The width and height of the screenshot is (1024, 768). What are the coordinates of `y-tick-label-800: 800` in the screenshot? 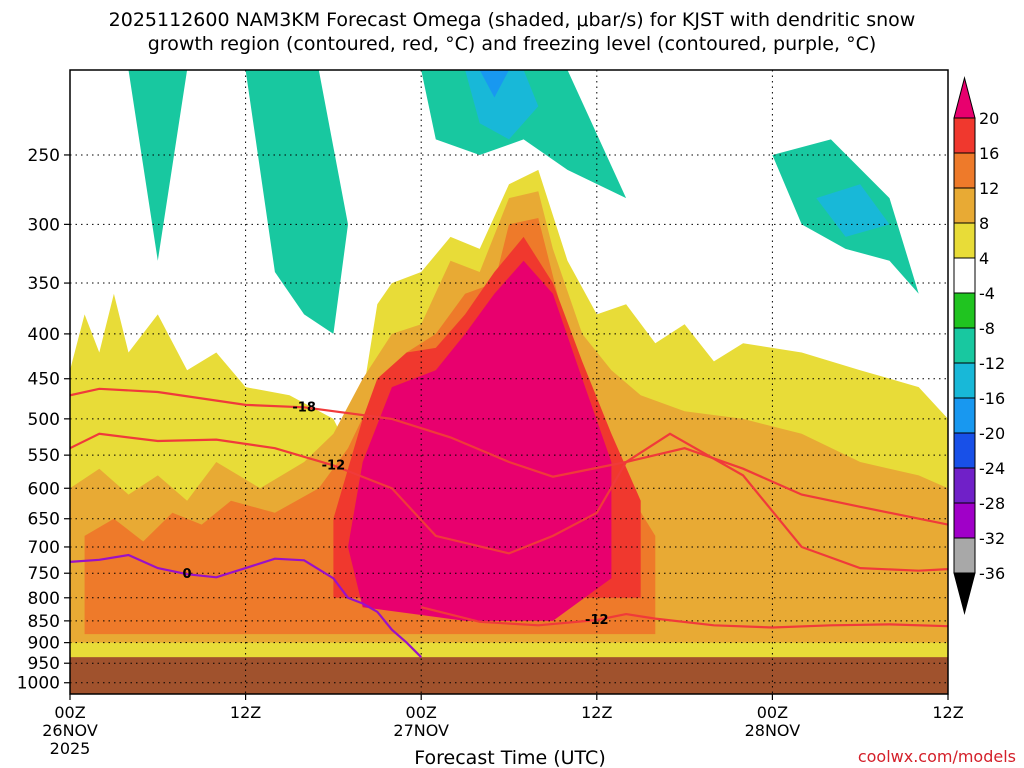 It's located at (44, 599).